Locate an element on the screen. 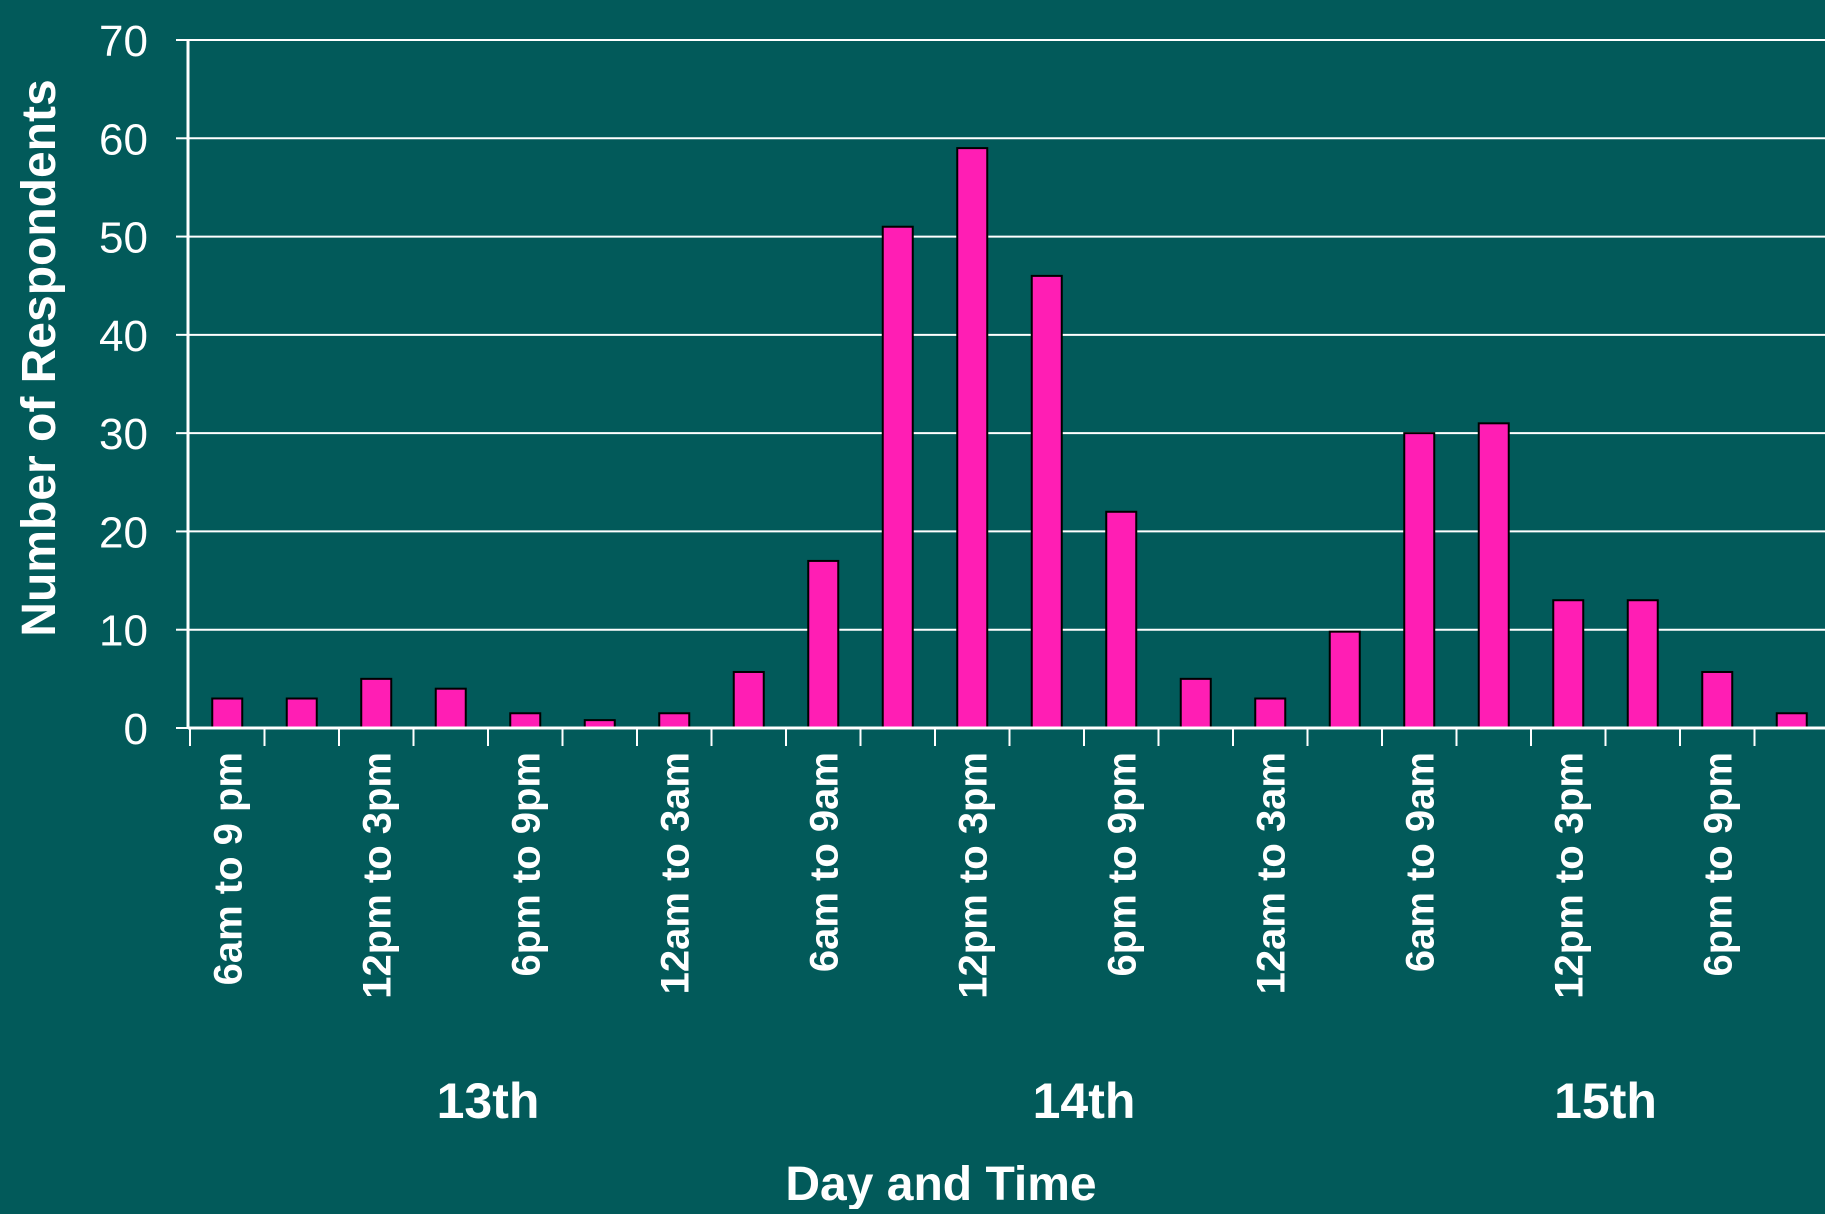 This screenshot has width=1825, height=1214. y-axis-label: Number of Respondents is located at coordinates (39, 357).